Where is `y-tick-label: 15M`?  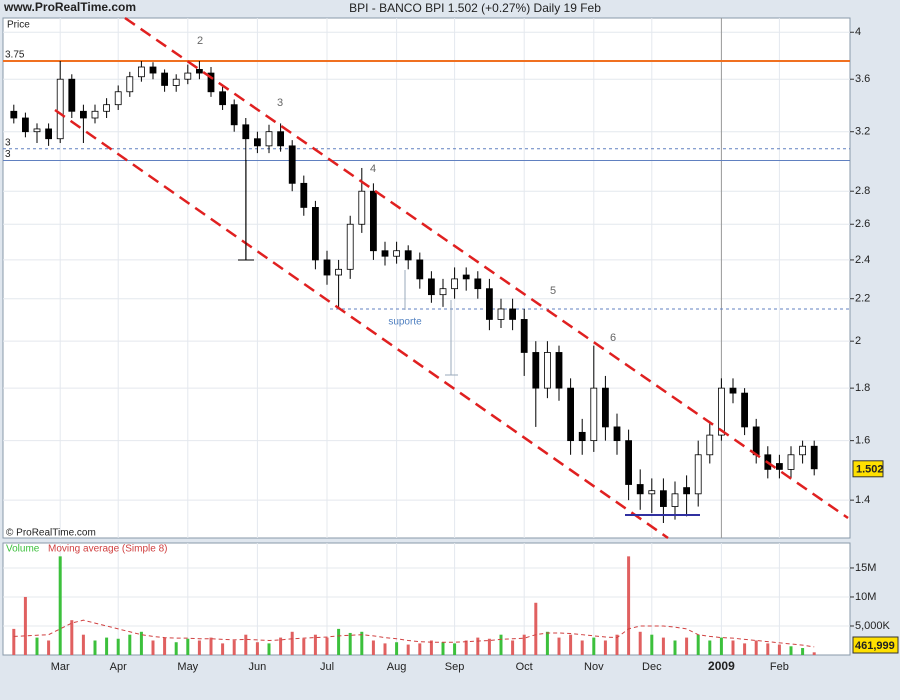 y-tick-label: 15M is located at coordinates (865, 568).